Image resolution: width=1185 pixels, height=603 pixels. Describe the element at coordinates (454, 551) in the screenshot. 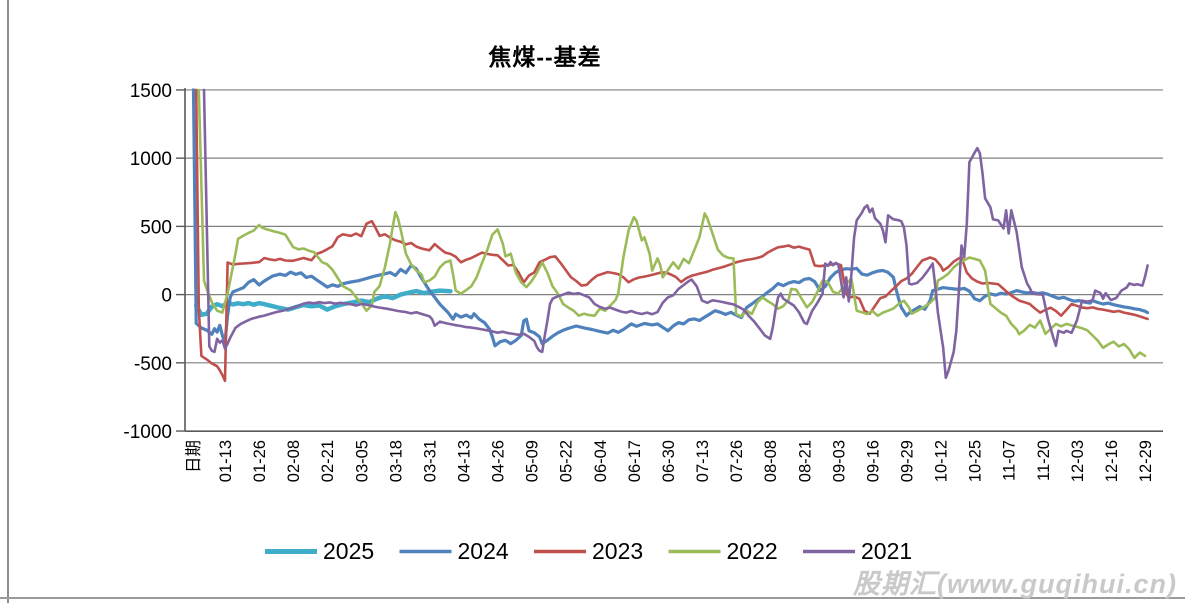

I see `legend-item-2024: 2024` at that location.